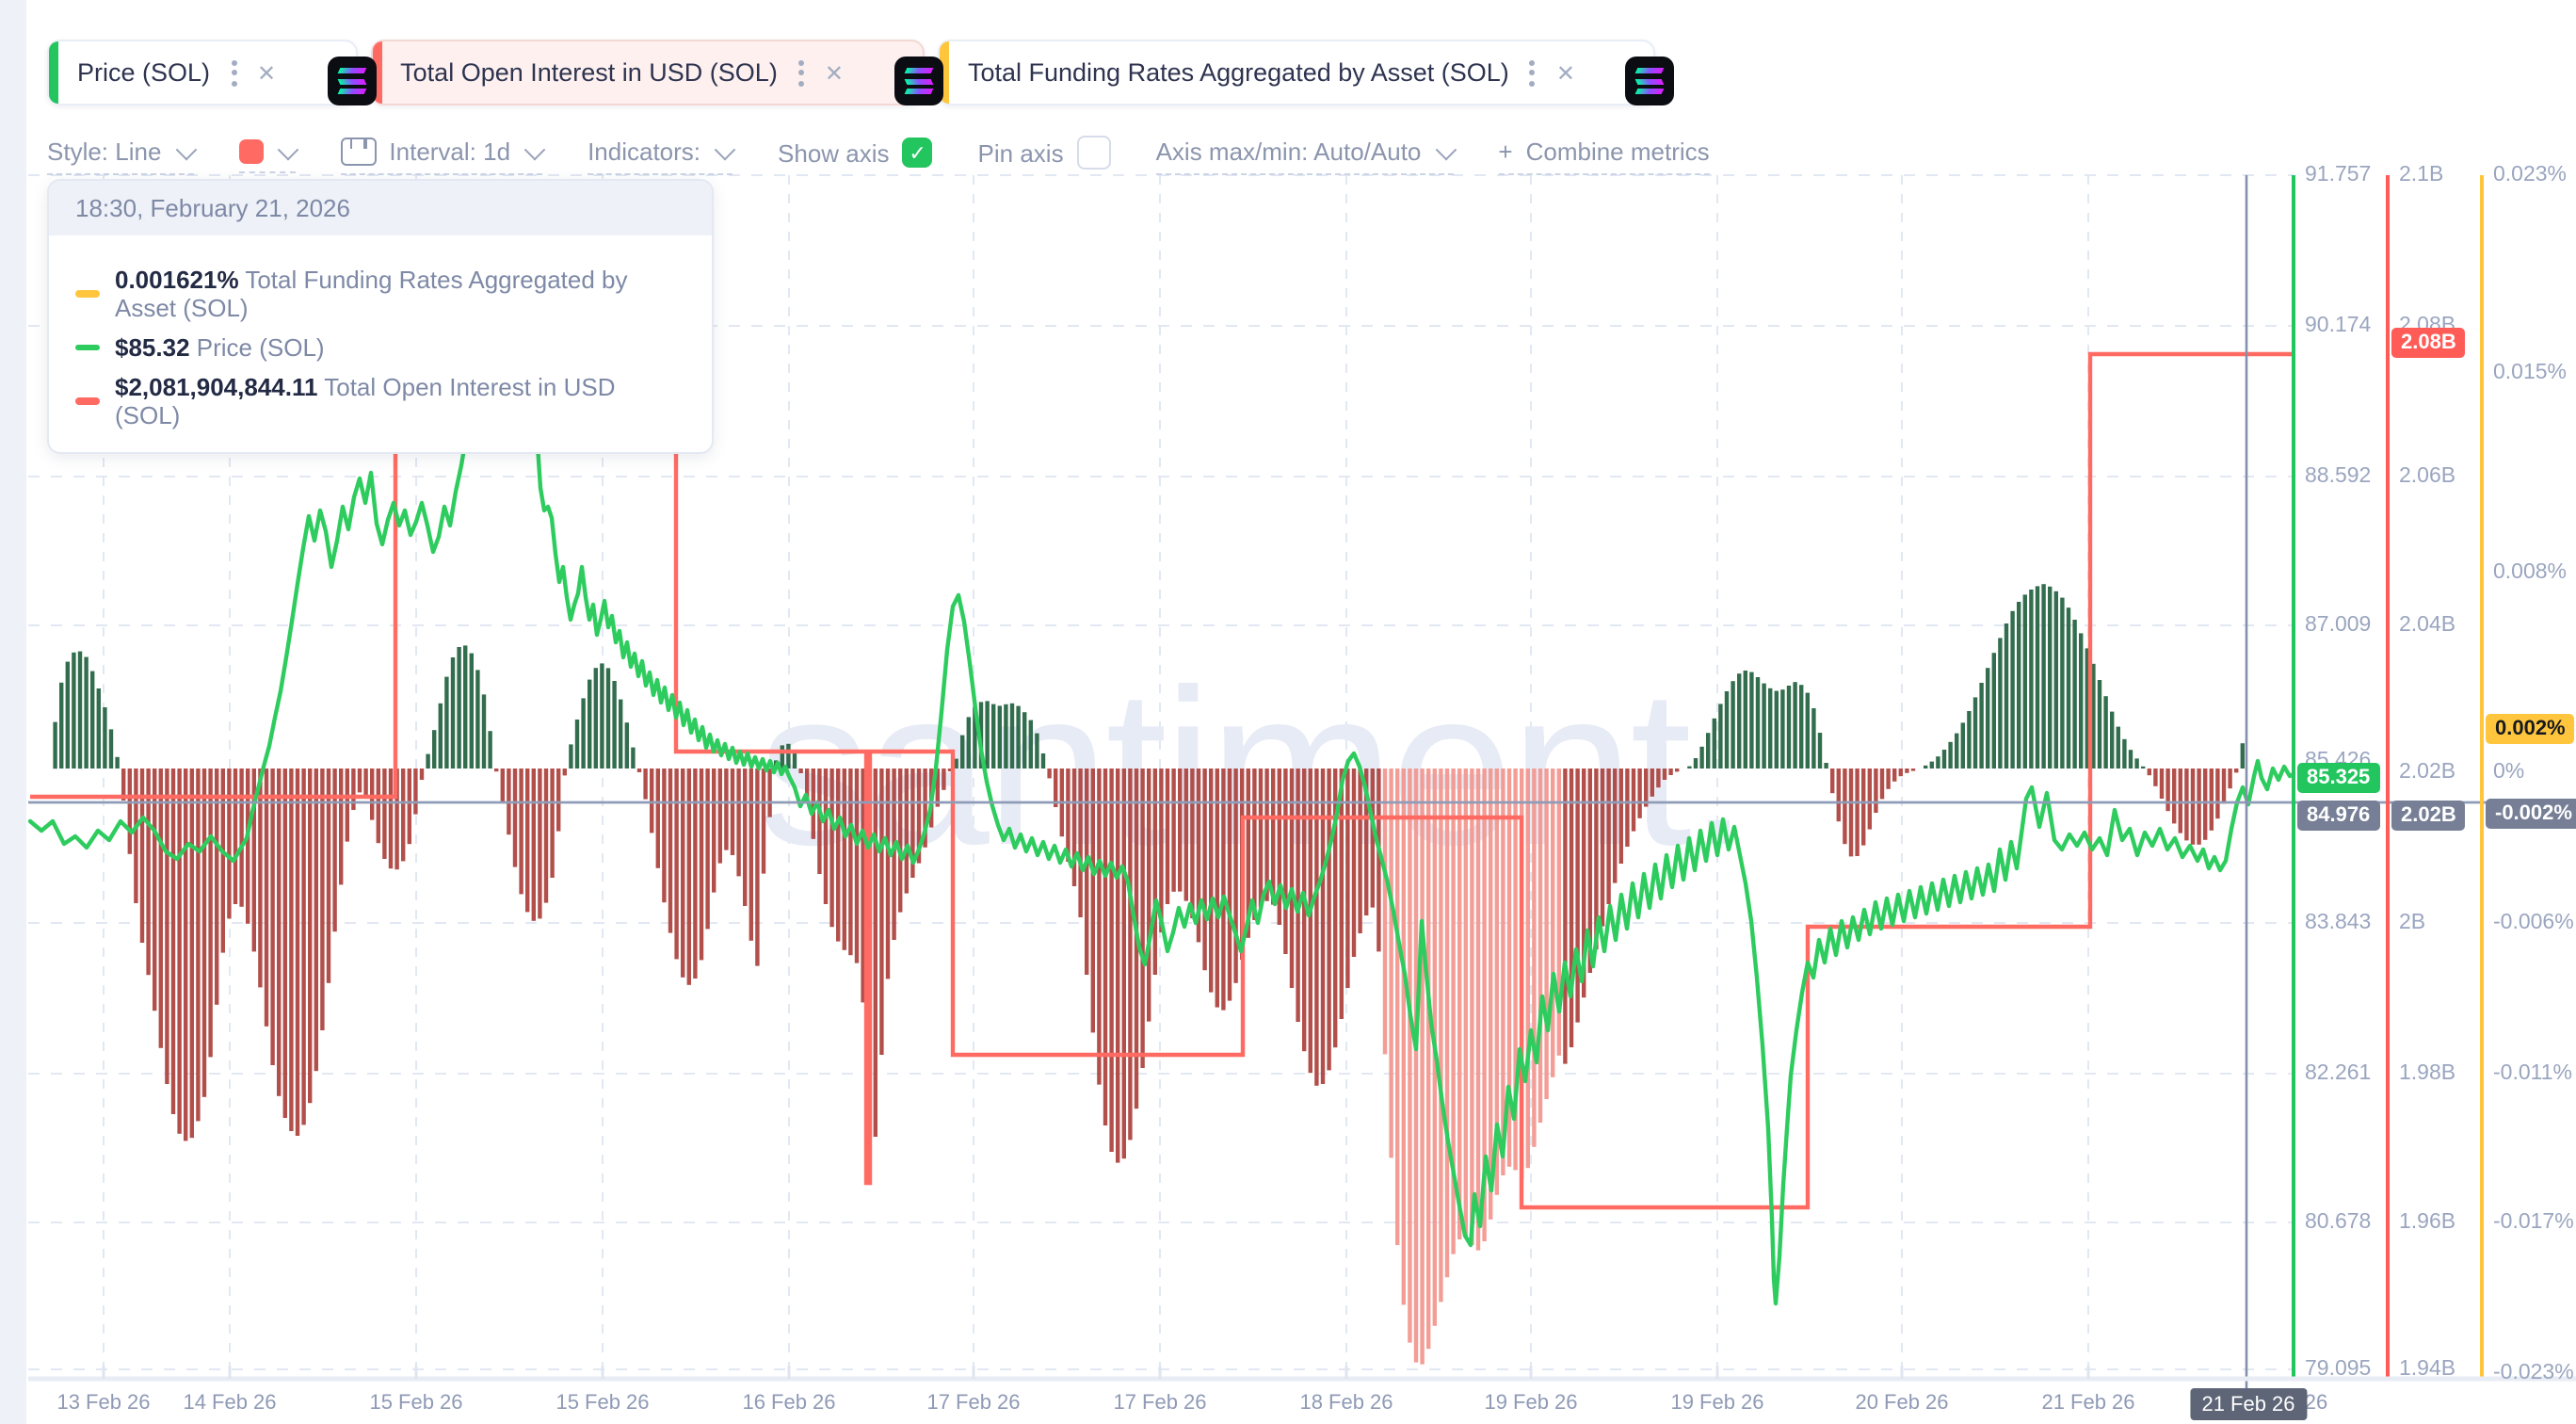 The image size is (2576, 1424). I want to click on tab-label: Total Open Interest in USD (SOL), so click(589, 72).